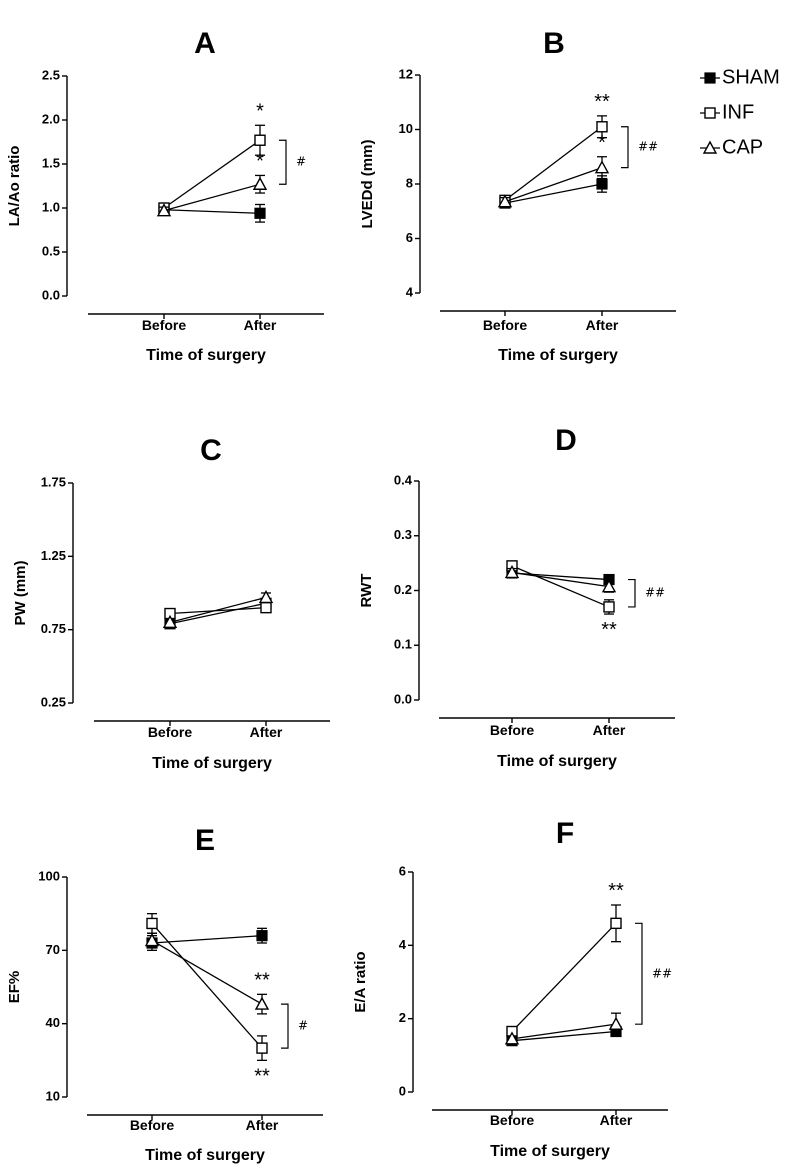 The image size is (786, 1165). What do you see at coordinates (409, 182) in the screenshot?
I see `y-tick-label: 8` at bounding box center [409, 182].